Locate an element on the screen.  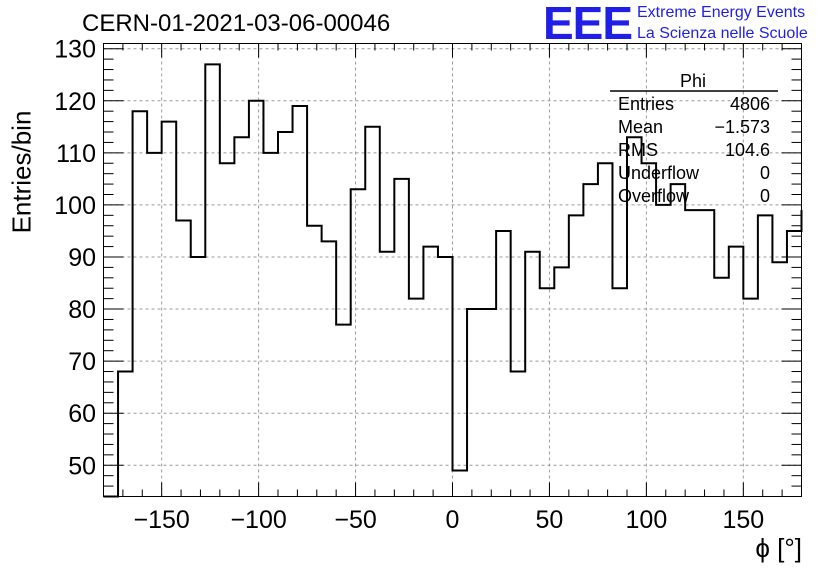
stats-label: Underflow is located at coordinates (659, 173).